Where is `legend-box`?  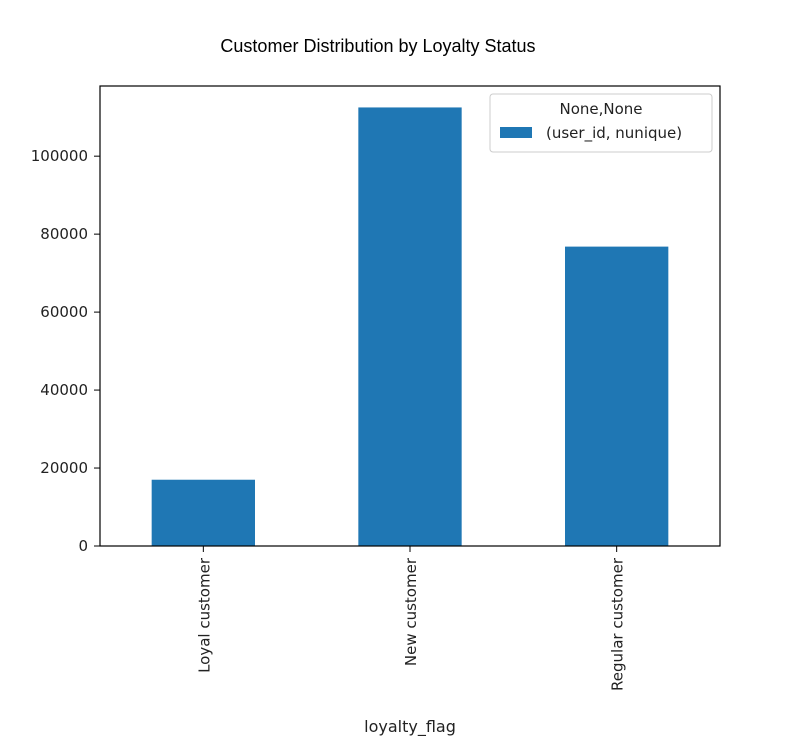 legend-box is located at coordinates (601, 123).